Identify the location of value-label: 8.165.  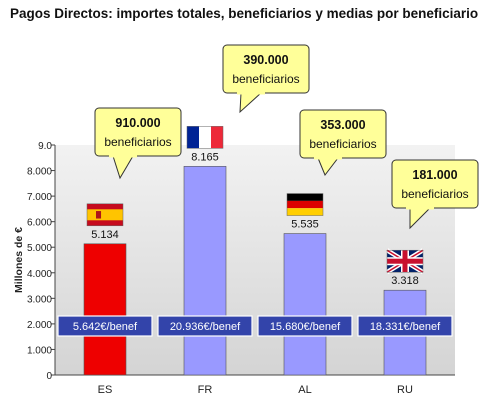
(205, 157).